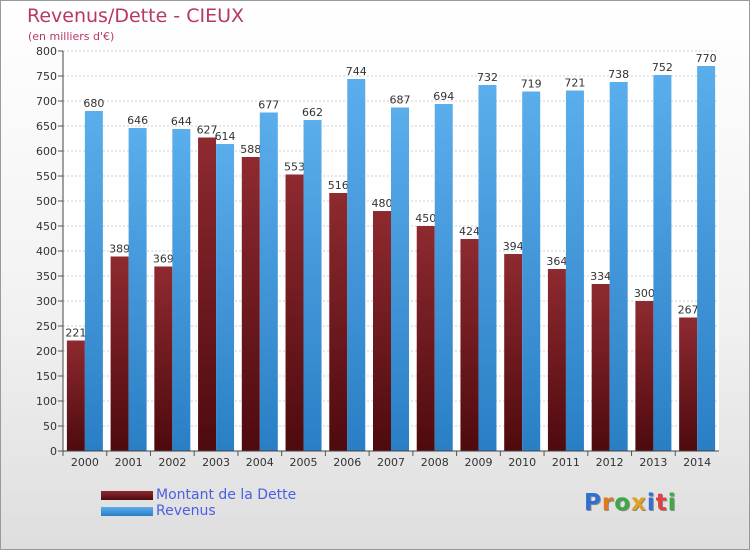 The width and height of the screenshot is (750, 550). I want to click on y-tick-label: 150, so click(46, 376).